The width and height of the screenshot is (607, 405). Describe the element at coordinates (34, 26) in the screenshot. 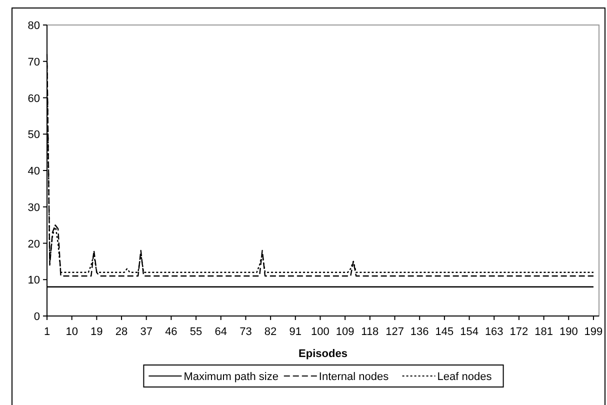

I see `y-tick-label: 80` at that location.